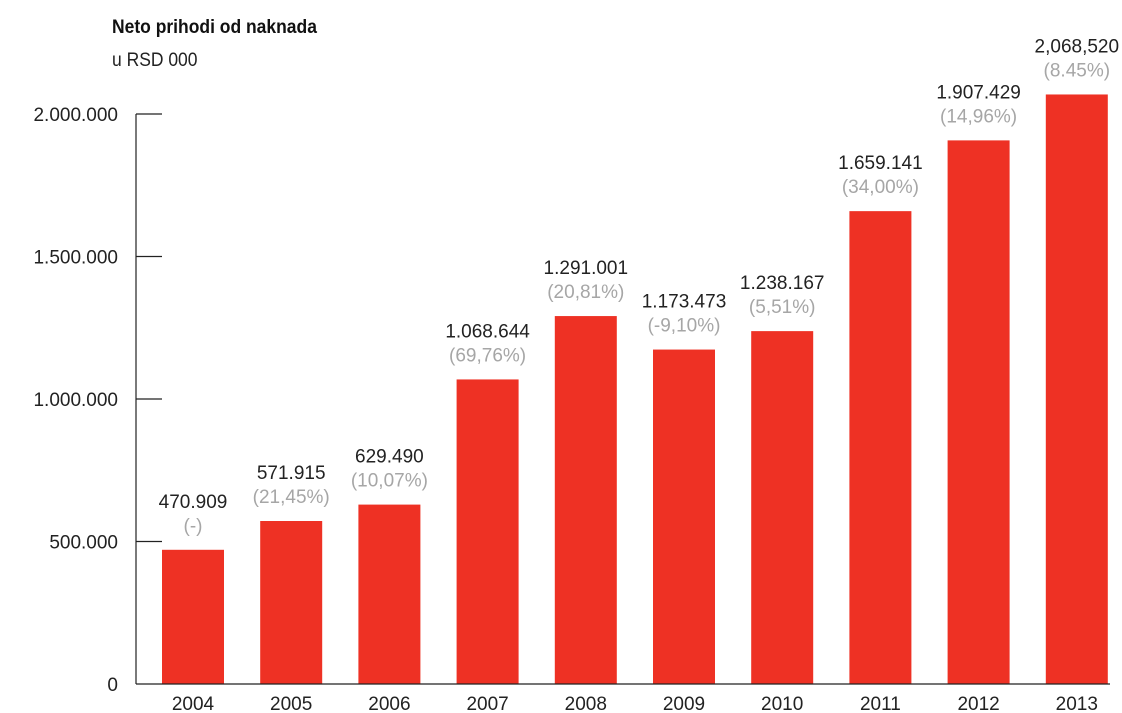  I want to click on x-tick-label-2012: 2012, so click(978, 703).